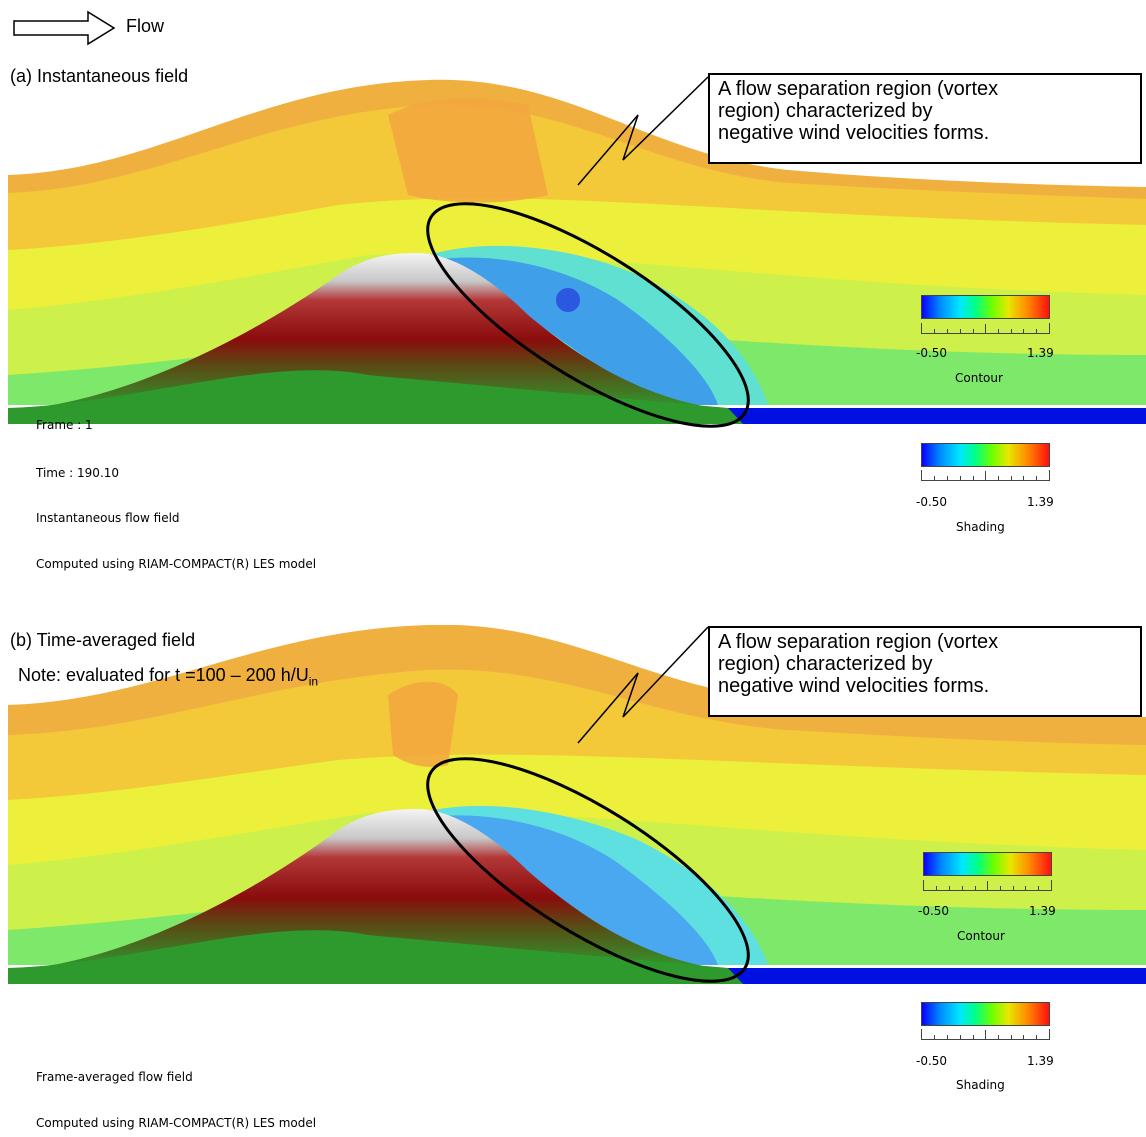  Describe the element at coordinates (985, 328) in the screenshot. I see `contour-ticks-a` at that location.